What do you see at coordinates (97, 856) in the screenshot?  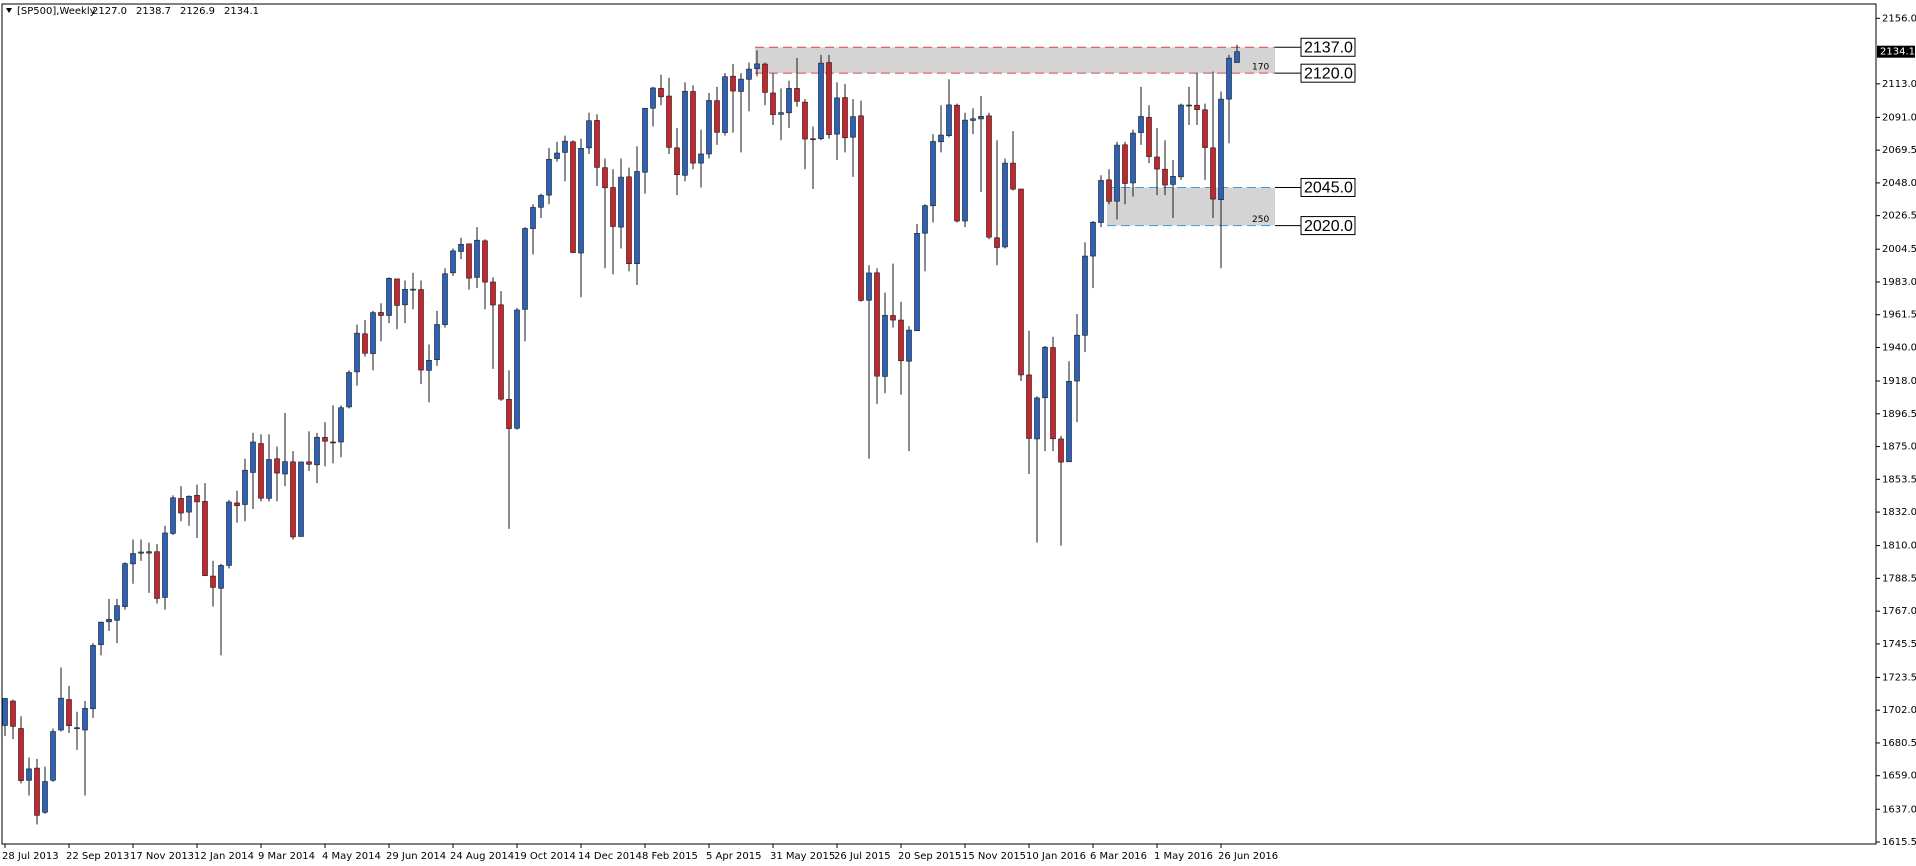 I see `x-tick-label: 22 Sep 2013` at bounding box center [97, 856].